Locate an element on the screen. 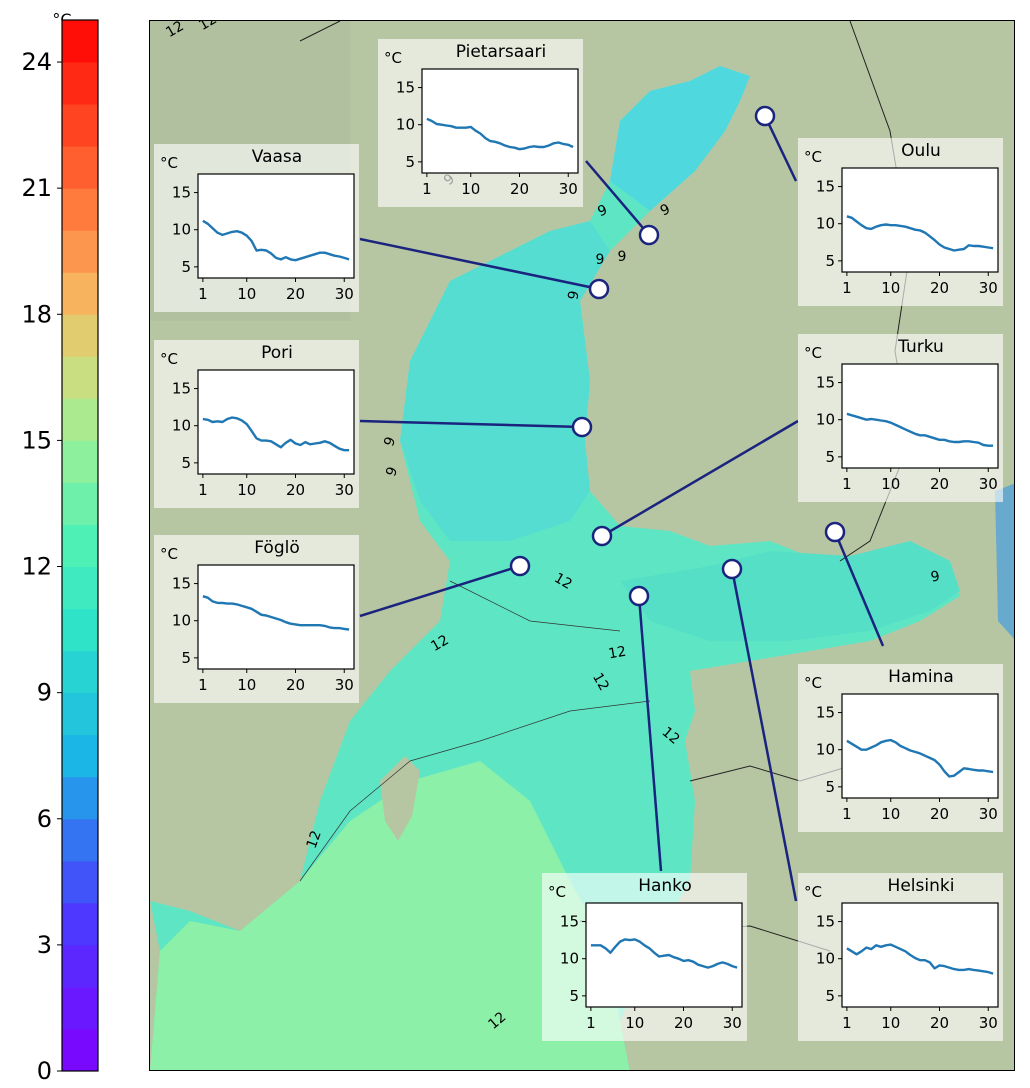 The height and width of the screenshot is (1088, 1030). connector-turku is located at coordinates (700, 478).